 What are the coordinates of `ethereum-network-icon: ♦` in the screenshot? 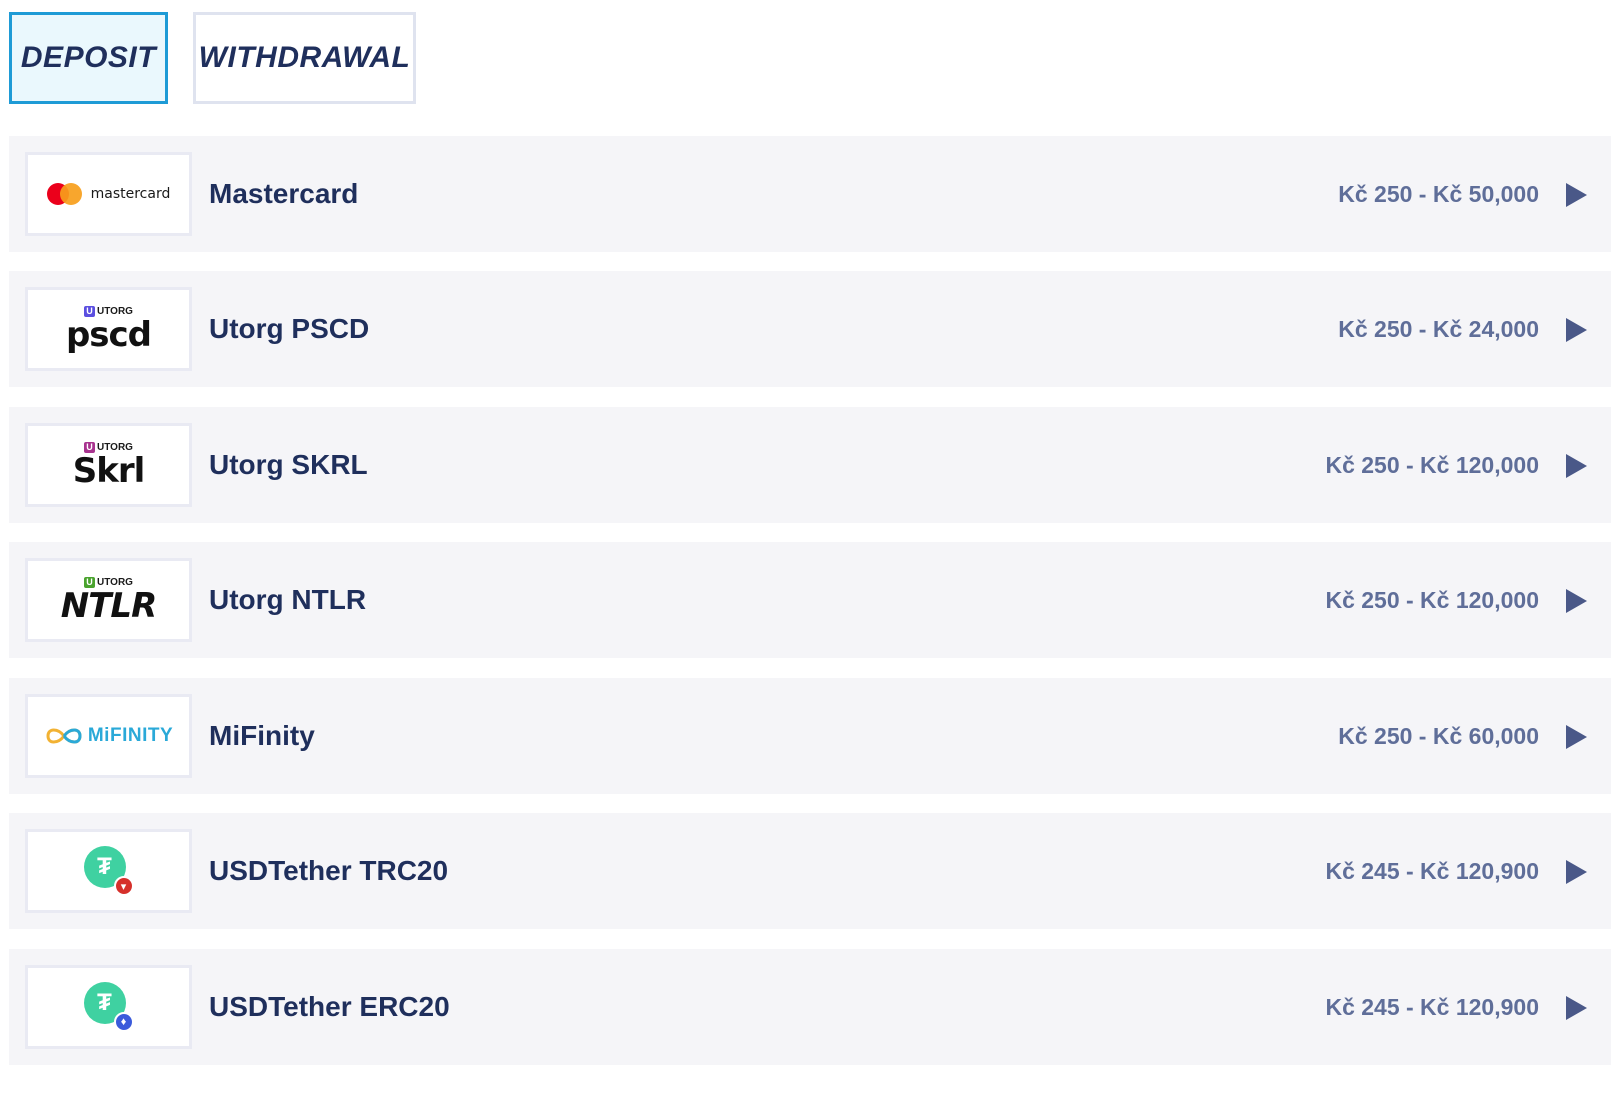 It's located at (123, 1022).